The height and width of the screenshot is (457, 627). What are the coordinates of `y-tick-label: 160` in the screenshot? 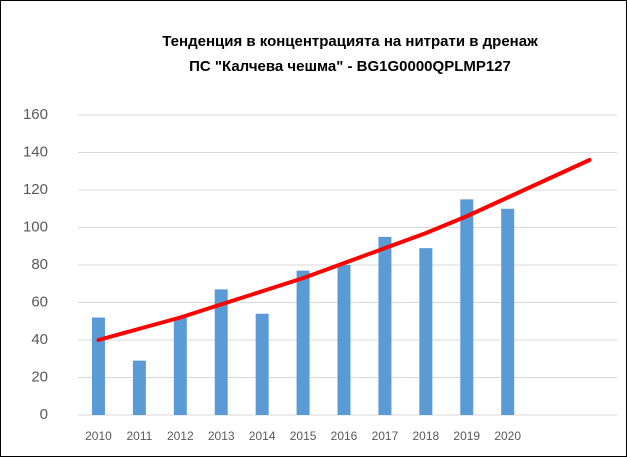 It's located at (35, 114).